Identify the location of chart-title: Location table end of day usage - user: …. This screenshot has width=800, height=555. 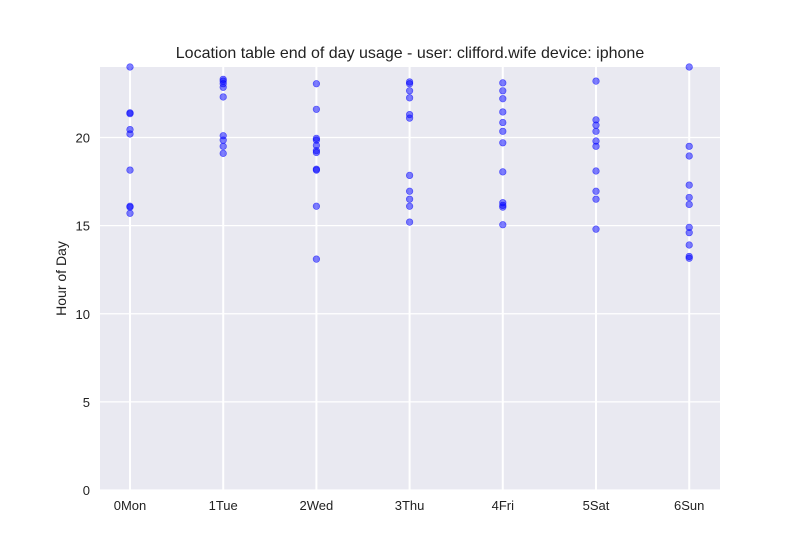
(410, 53).